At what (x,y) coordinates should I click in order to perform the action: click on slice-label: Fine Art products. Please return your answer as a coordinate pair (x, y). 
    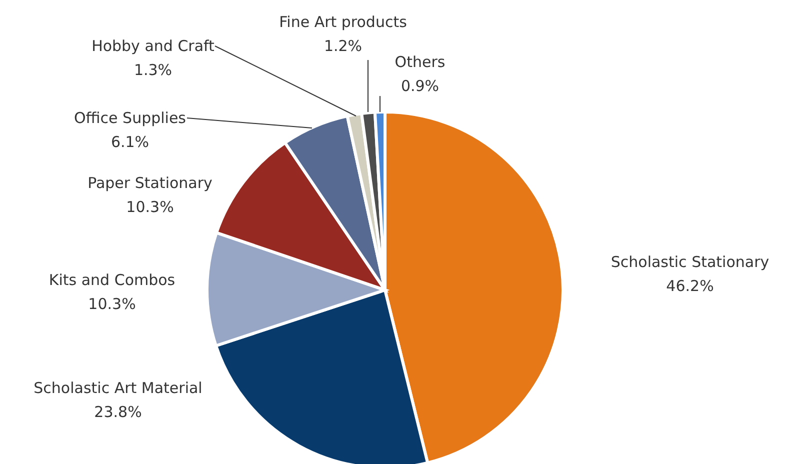
    Looking at the image, I should click on (343, 22).